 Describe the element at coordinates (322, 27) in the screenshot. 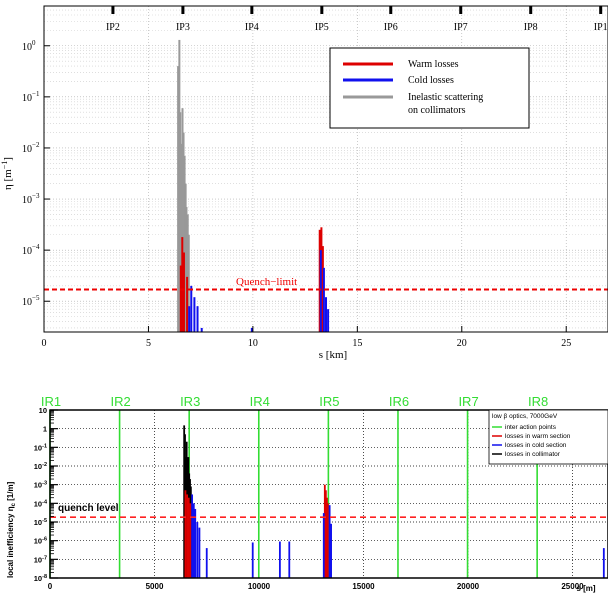

I see `top-ip-label: IP5` at that location.